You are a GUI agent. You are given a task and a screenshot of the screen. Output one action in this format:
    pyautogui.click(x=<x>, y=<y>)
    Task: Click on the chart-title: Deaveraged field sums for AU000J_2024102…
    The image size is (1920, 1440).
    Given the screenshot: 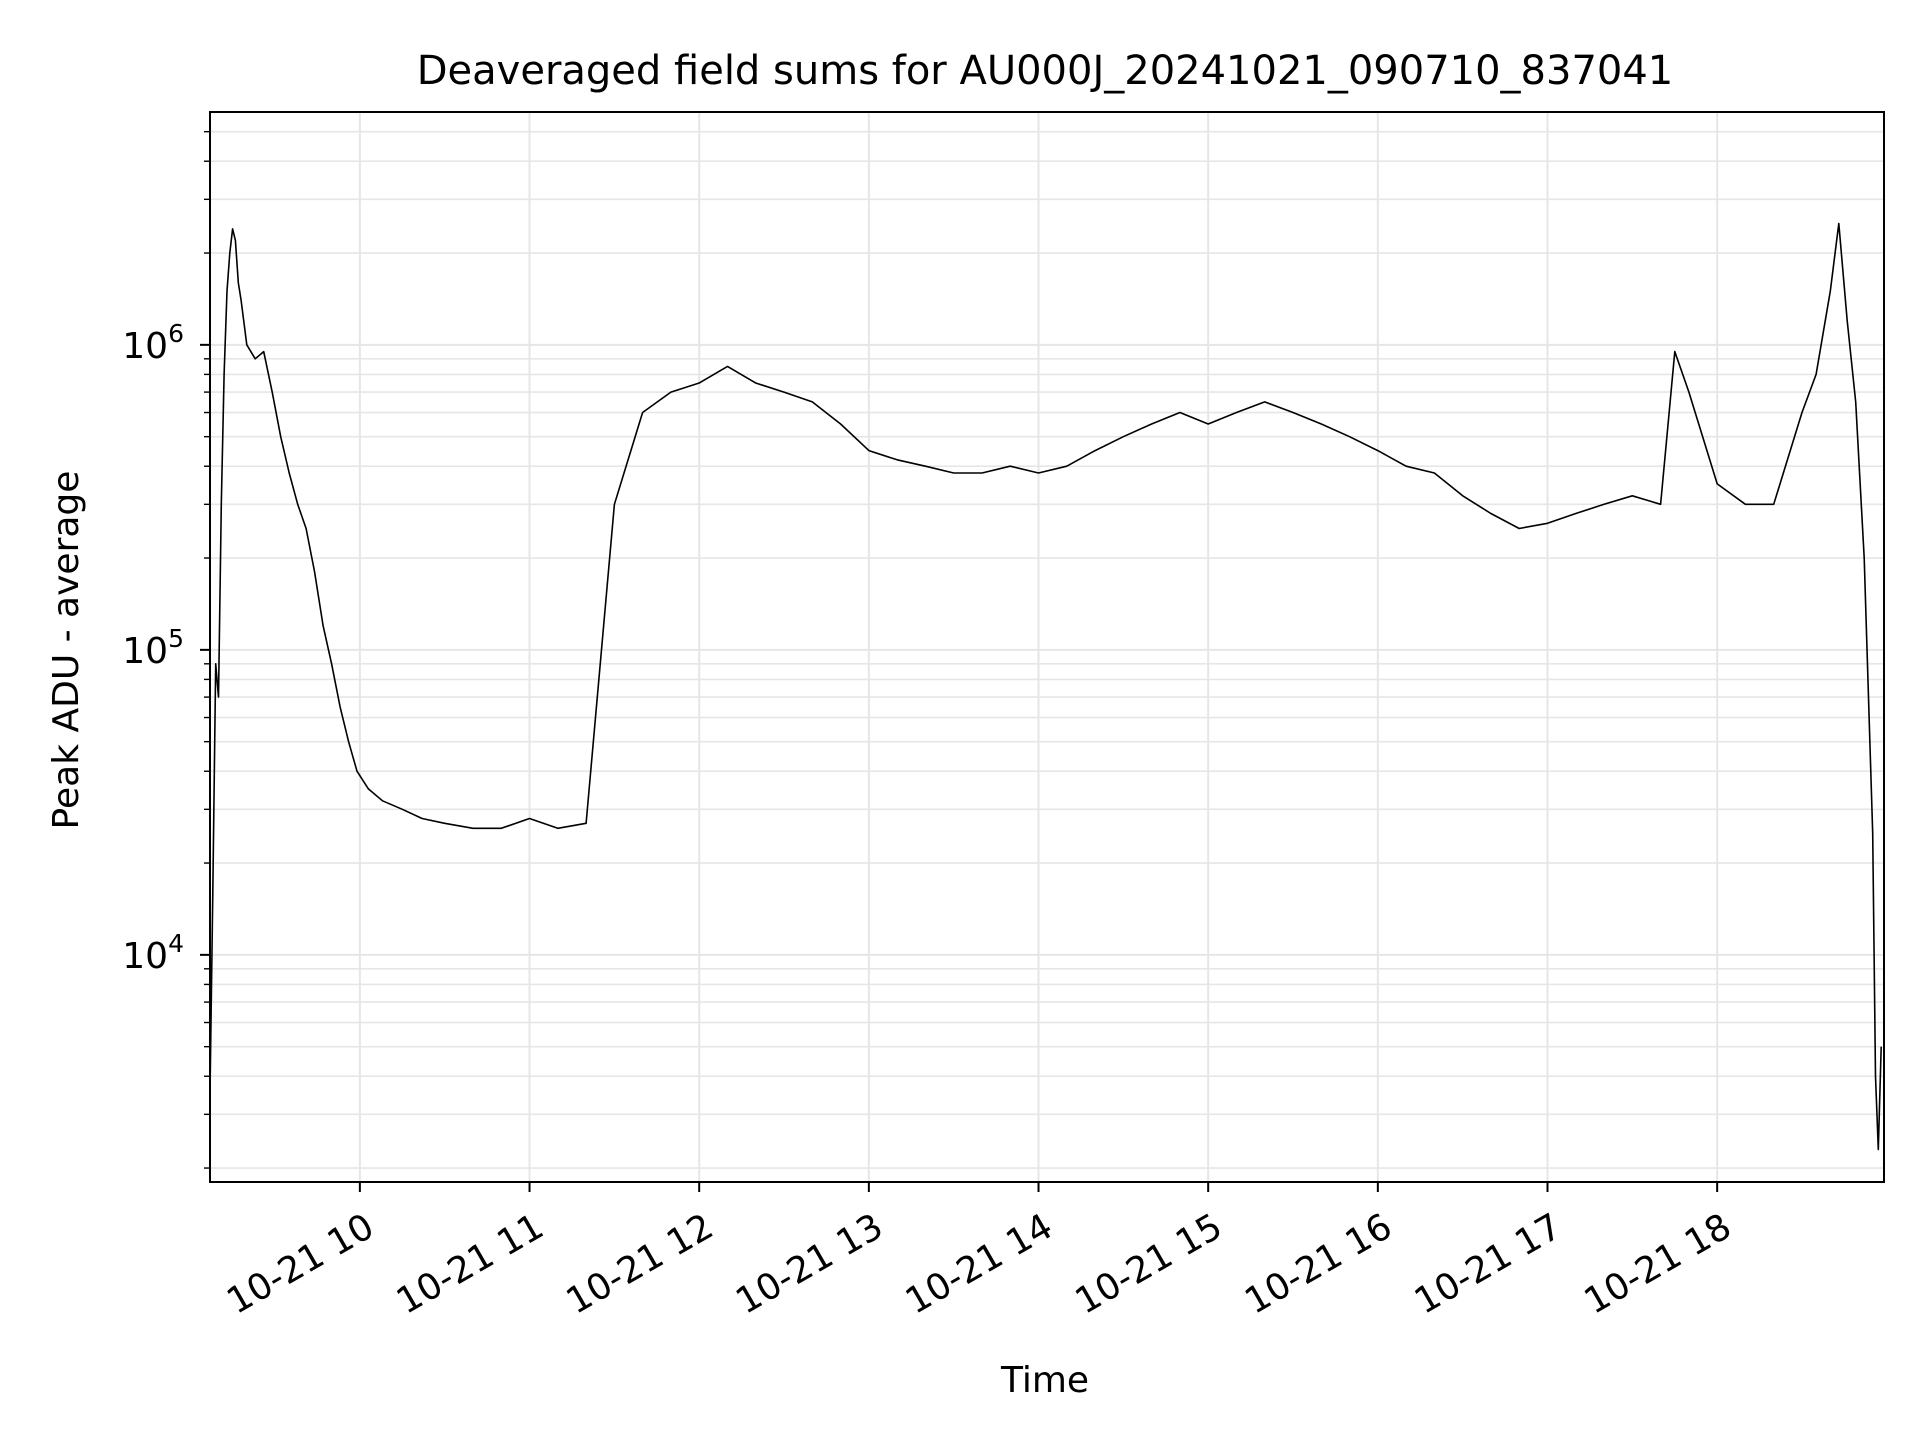 What is the action you would take?
    pyautogui.click(x=1045, y=71)
    